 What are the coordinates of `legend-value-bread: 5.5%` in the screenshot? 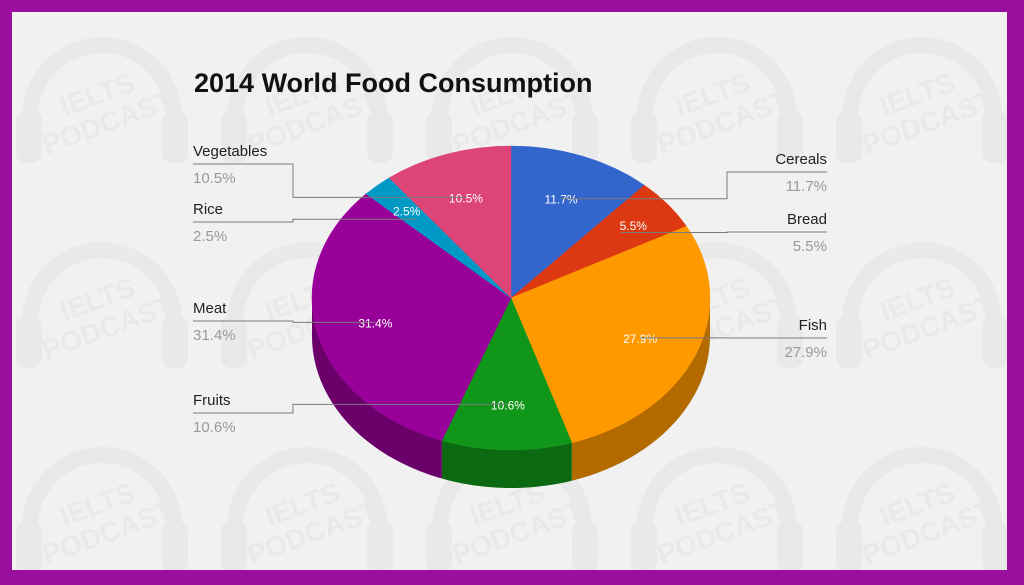 It's located at (810, 246).